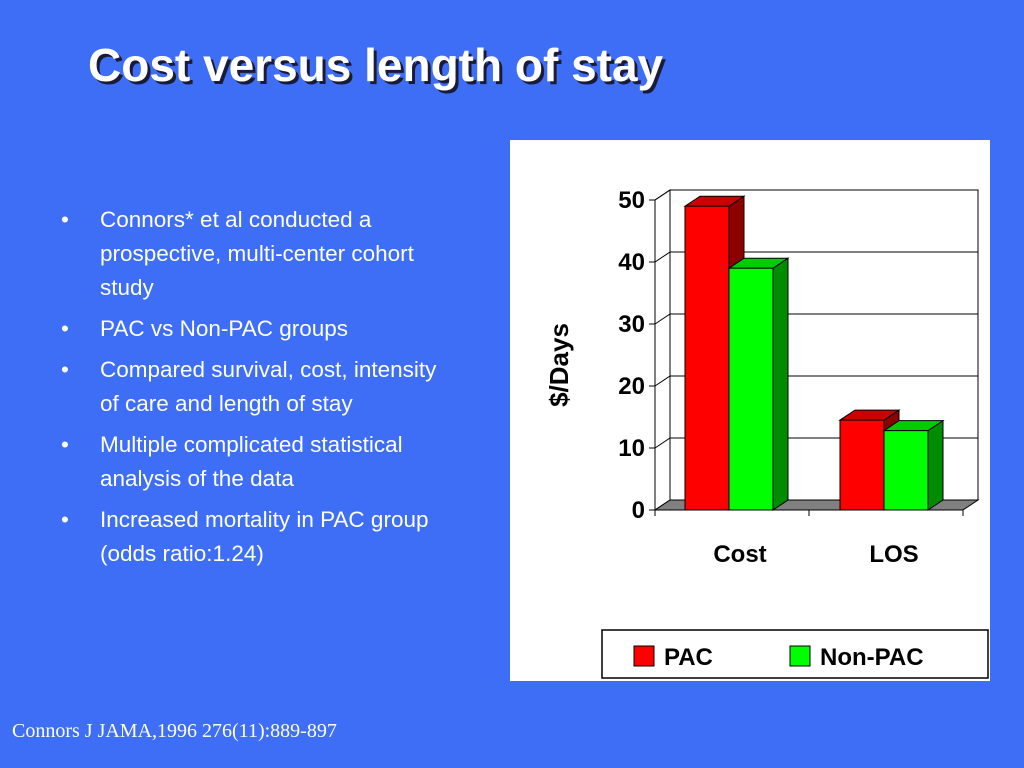 The image size is (1024, 768). What do you see at coordinates (376, 65) in the screenshot?
I see `slide-title: Cost versus length of stay` at bounding box center [376, 65].